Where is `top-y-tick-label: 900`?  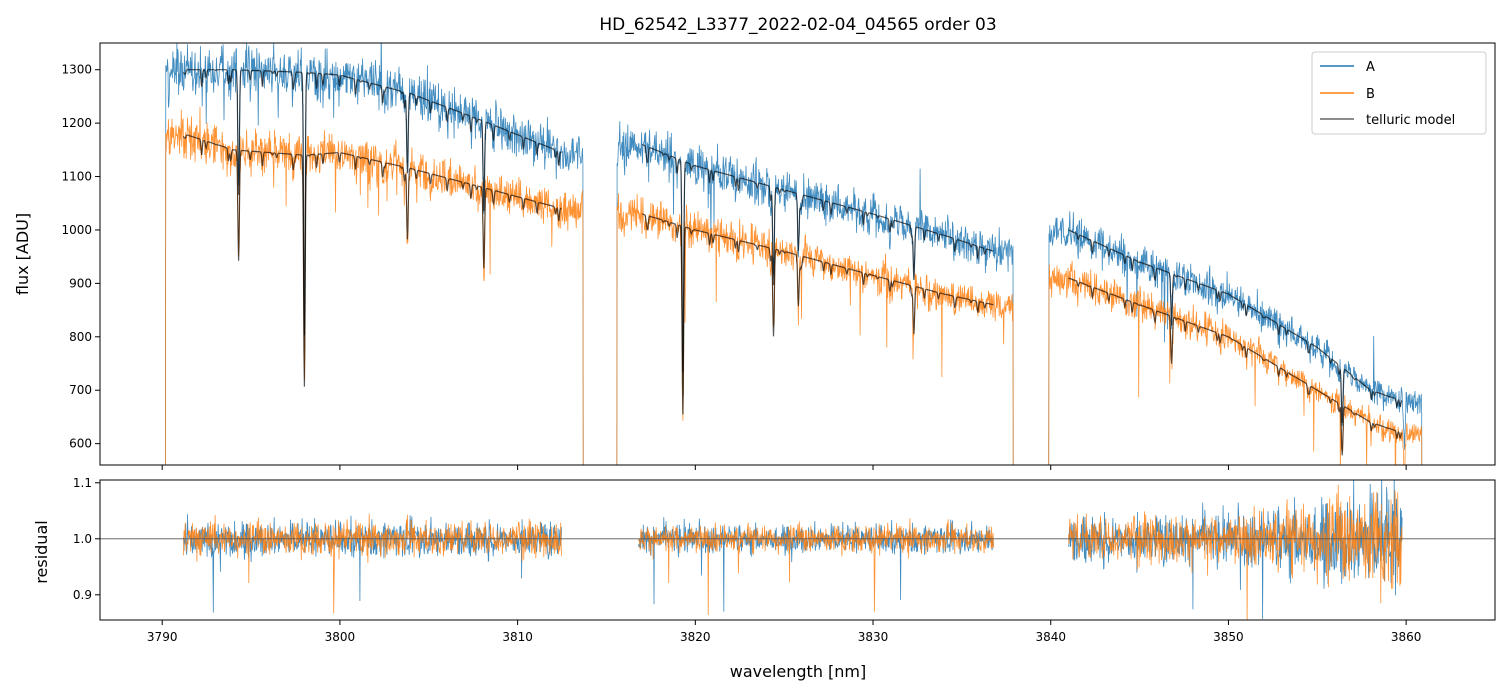 top-y-tick-label: 900 is located at coordinates (80, 283).